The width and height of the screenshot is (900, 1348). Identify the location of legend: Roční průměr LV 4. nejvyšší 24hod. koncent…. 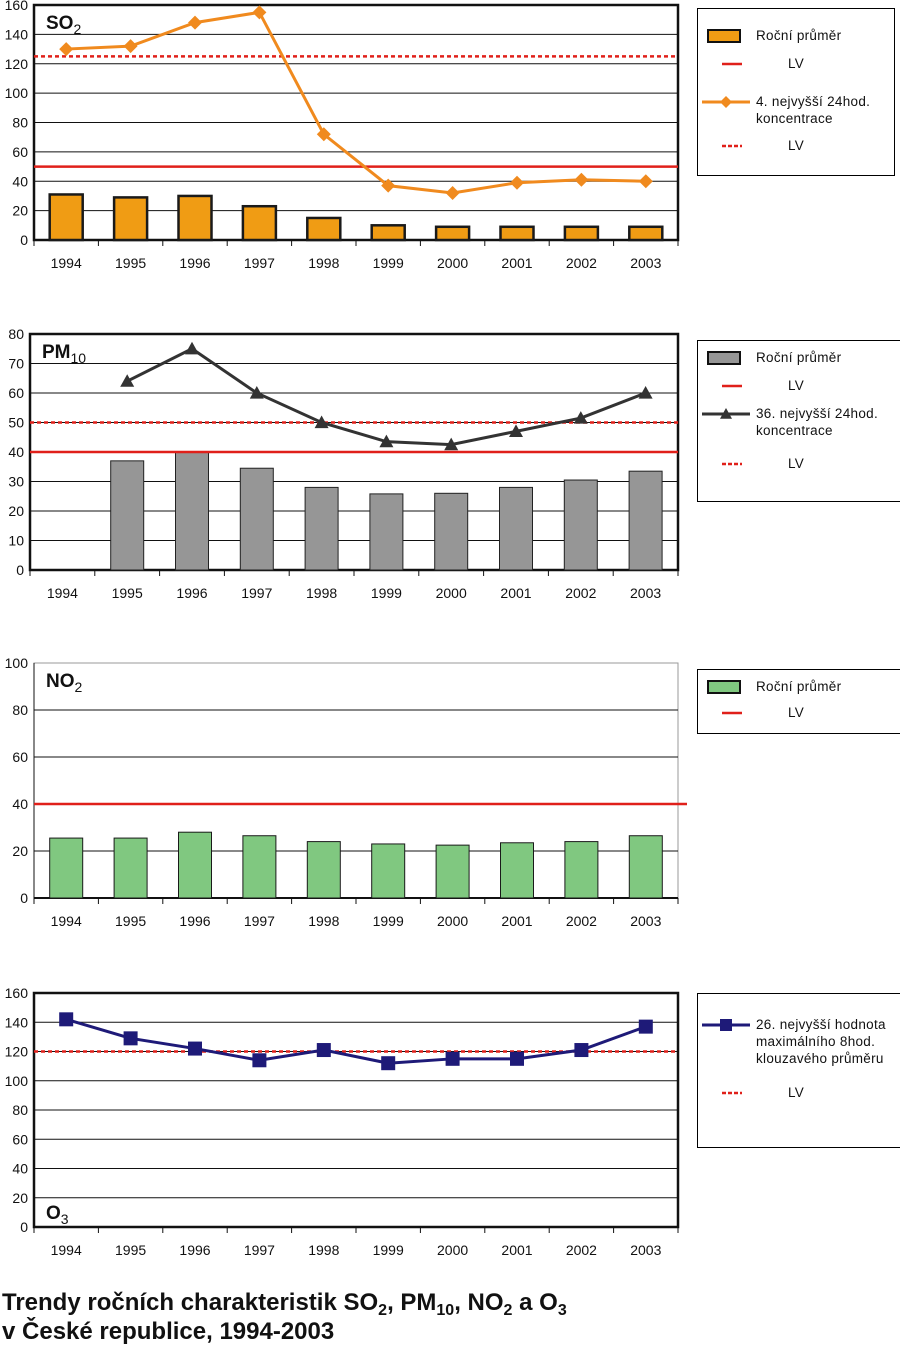
(796, 92).